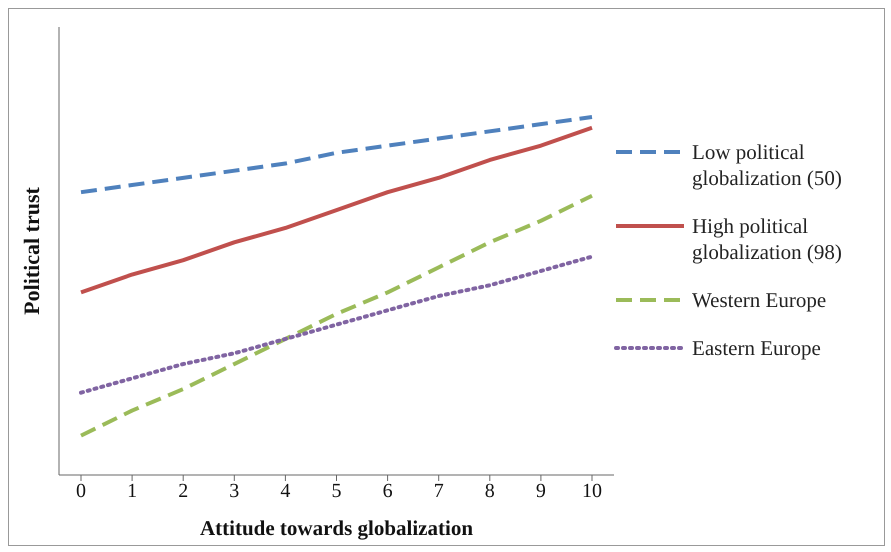 Image resolution: width=891 pixels, height=552 pixels. What do you see at coordinates (183, 491) in the screenshot?
I see `x-tick-label: 2` at bounding box center [183, 491].